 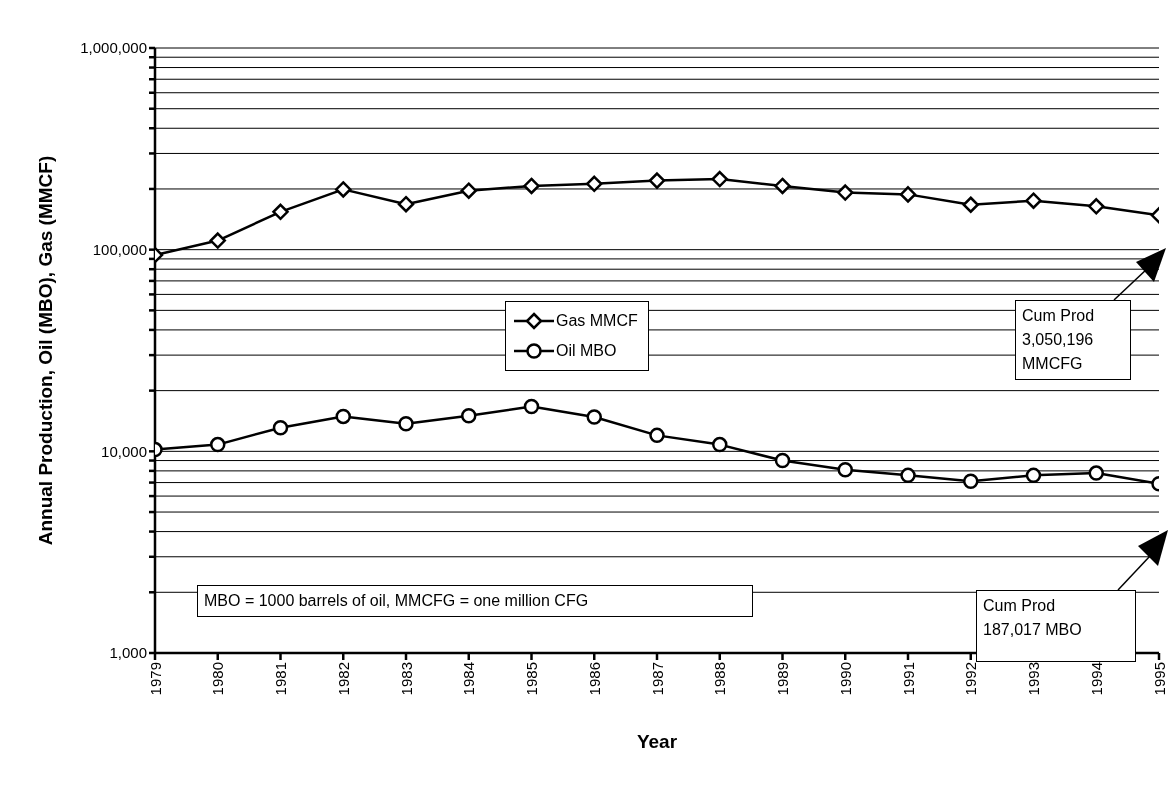 What do you see at coordinates (597, 321) in the screenshot?
I see `legend-label: Gas MMCF` at bounding box center [597, 321].